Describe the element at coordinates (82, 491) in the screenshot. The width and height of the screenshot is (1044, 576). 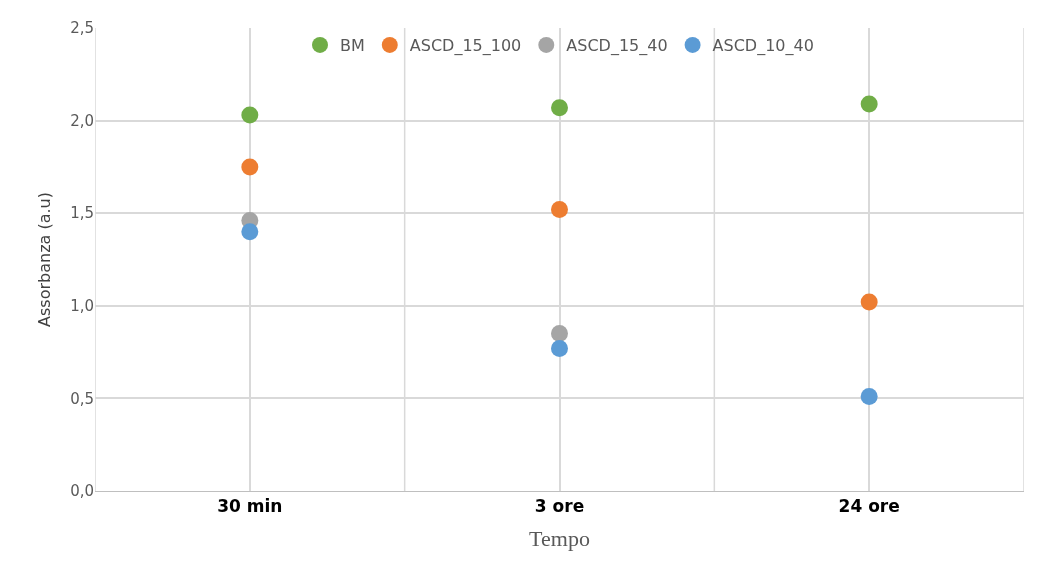
I see `y-tick-label: 0,0` at that location.